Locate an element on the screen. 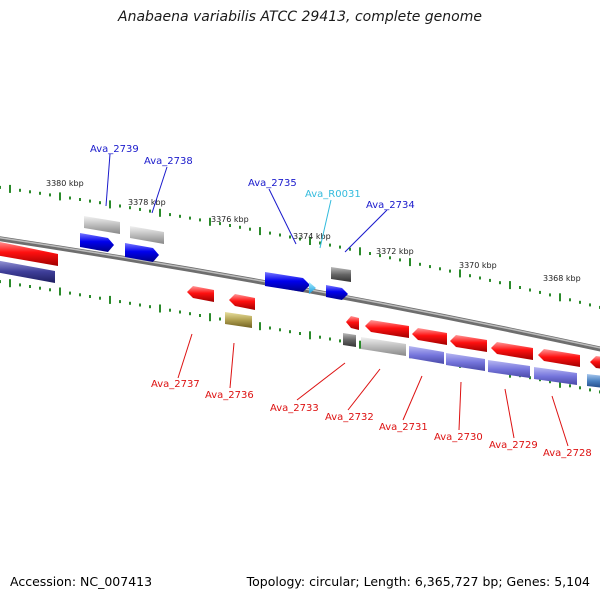 The image size is (600, 600). kbp-label: 3370 kbp is located at coordinates (478, 265).